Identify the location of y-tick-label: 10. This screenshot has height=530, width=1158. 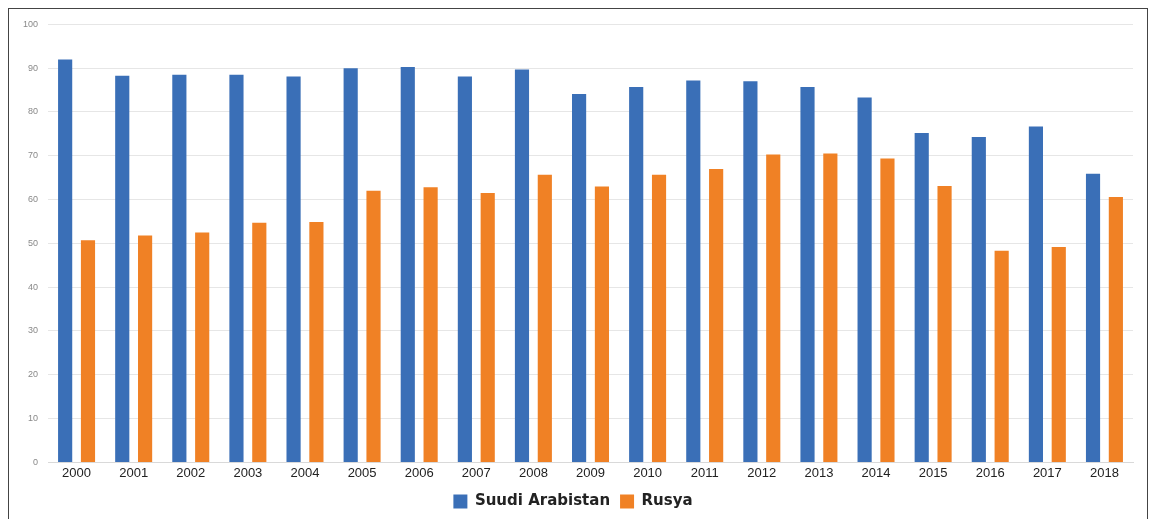
(33, 418).